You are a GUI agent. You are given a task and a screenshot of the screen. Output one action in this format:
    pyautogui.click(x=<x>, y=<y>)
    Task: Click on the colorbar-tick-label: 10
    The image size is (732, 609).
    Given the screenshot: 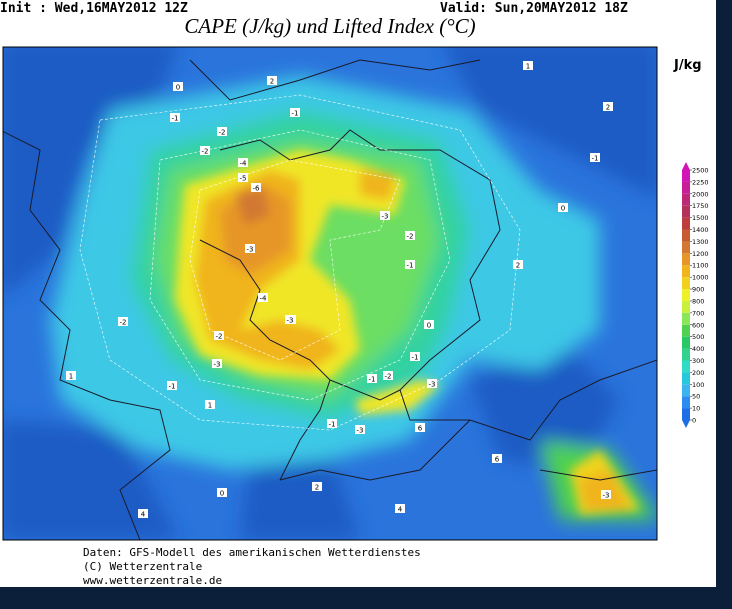 What is the action you would take?
    pyautogui.click(x=696, y=409)
    